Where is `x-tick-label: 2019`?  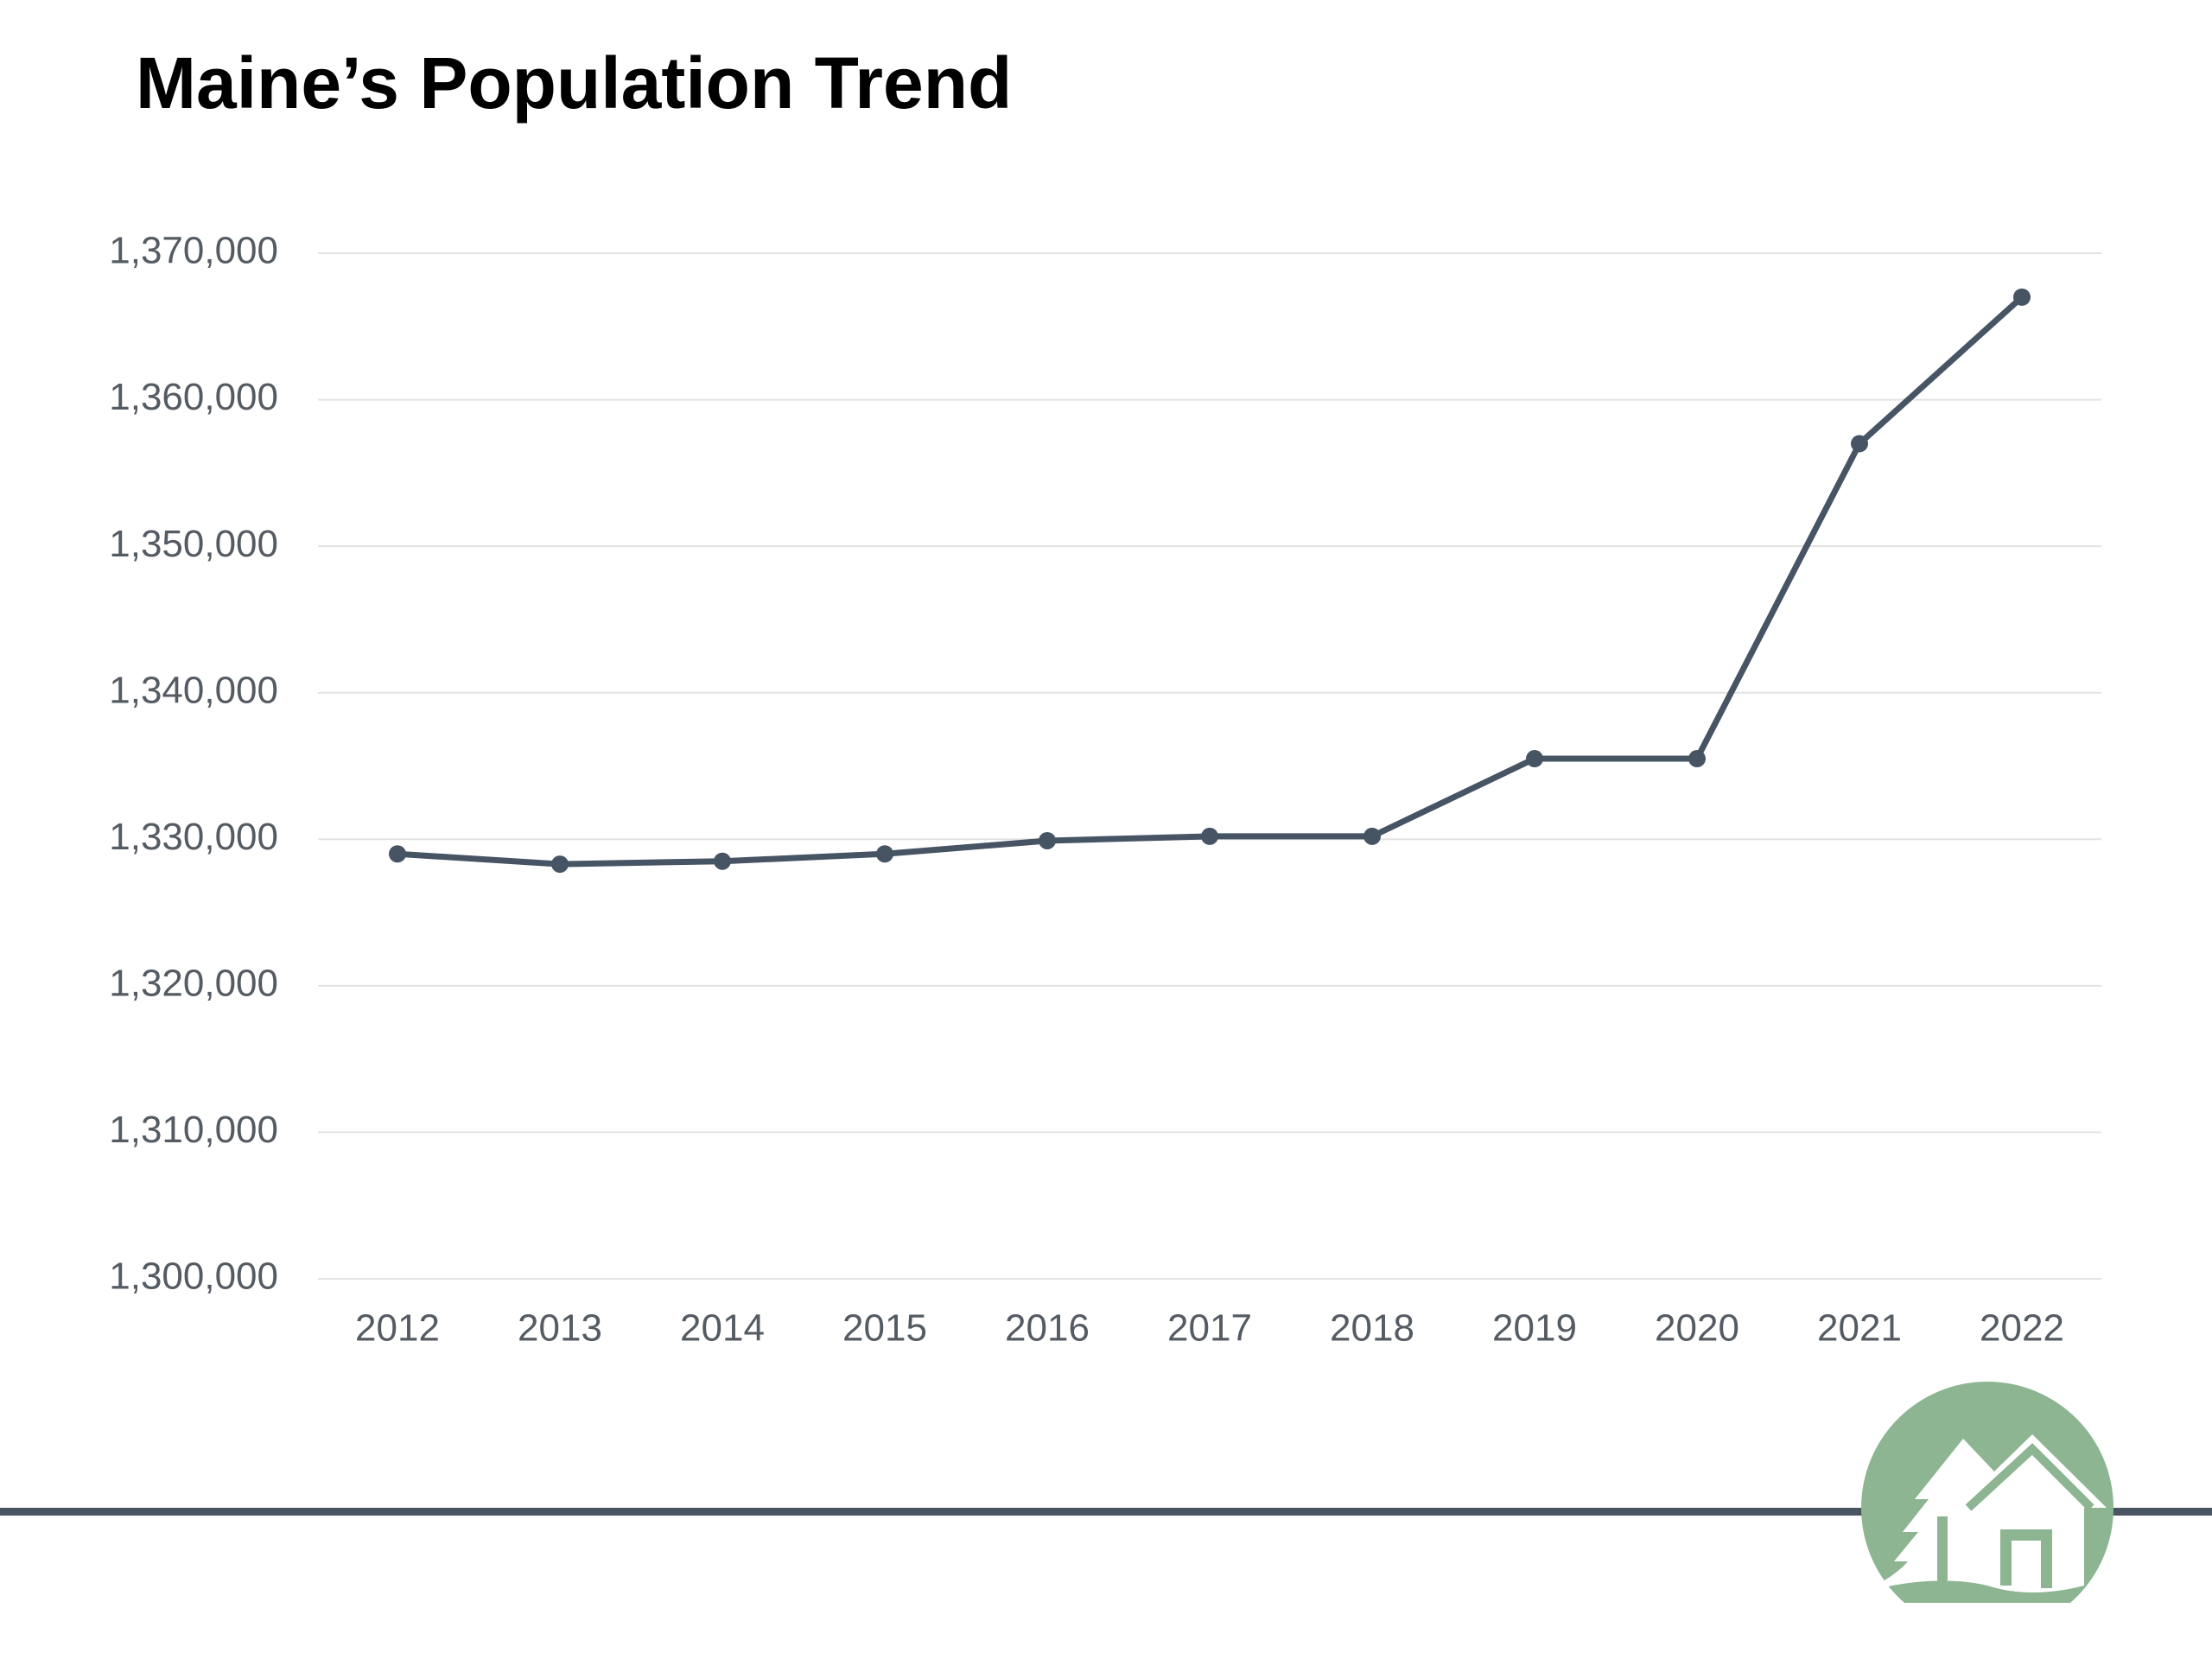 x-tick-label: 2019 is located at coordinates (1534, 1328).